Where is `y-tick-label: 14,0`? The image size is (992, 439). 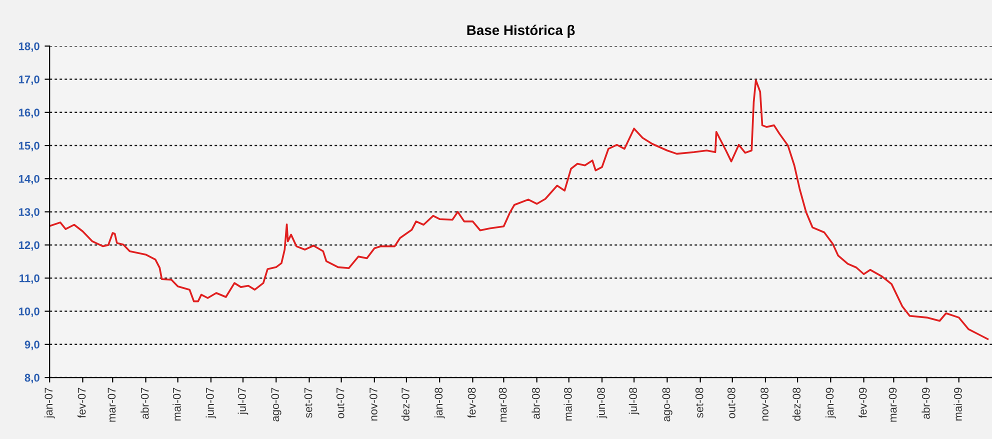 y-tick-label: 14,0 is located at coordinates (29, 179).